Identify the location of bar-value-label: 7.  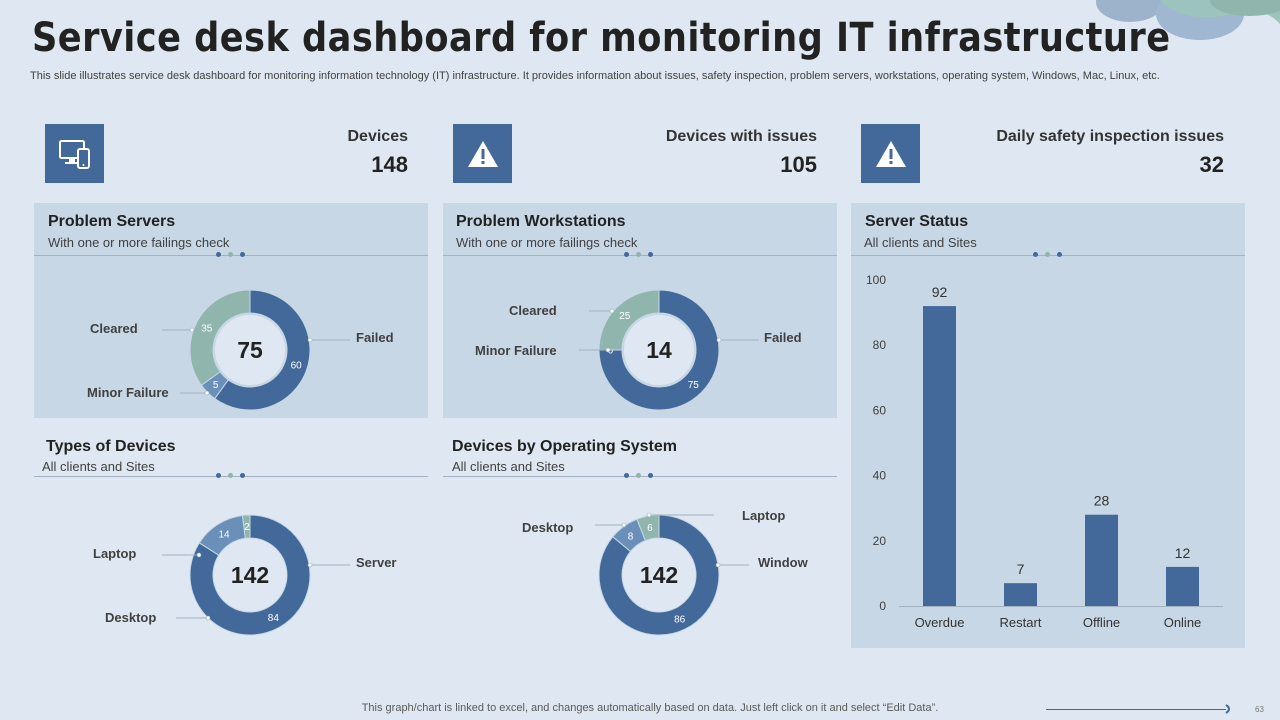
(1021, 569).